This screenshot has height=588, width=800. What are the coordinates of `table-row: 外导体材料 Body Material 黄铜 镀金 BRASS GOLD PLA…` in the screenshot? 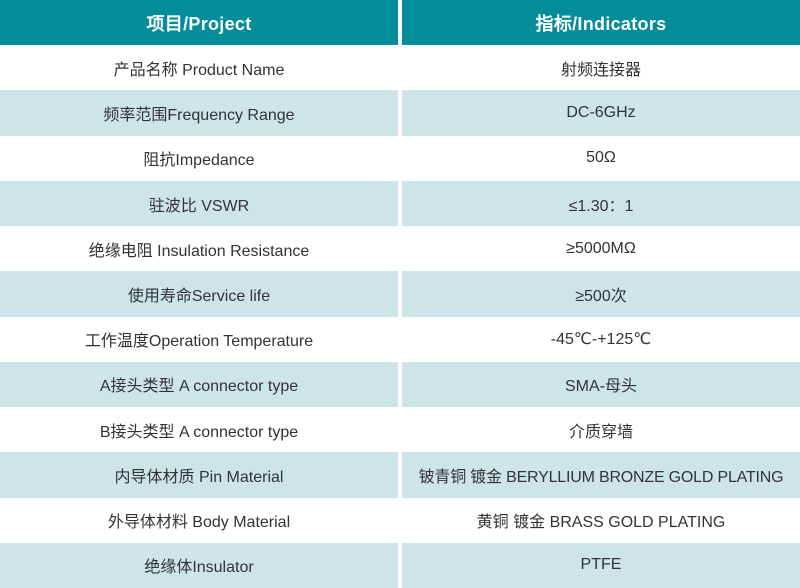 It's located at (400, 520).